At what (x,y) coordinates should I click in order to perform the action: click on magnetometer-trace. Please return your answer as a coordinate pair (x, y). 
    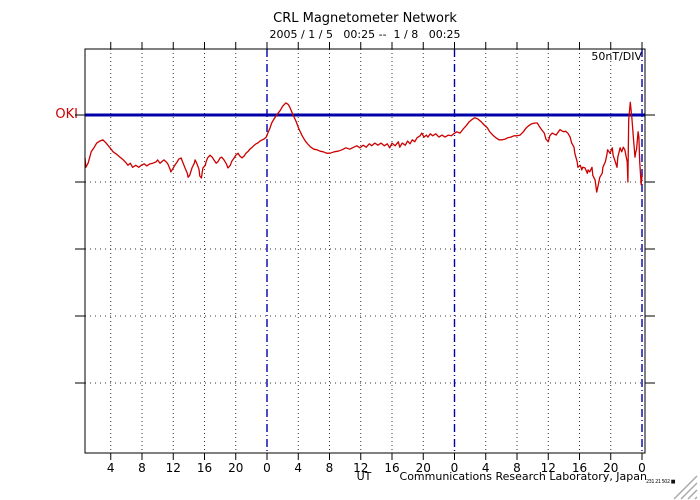
    Looking at the image, I should click on (363, 147).